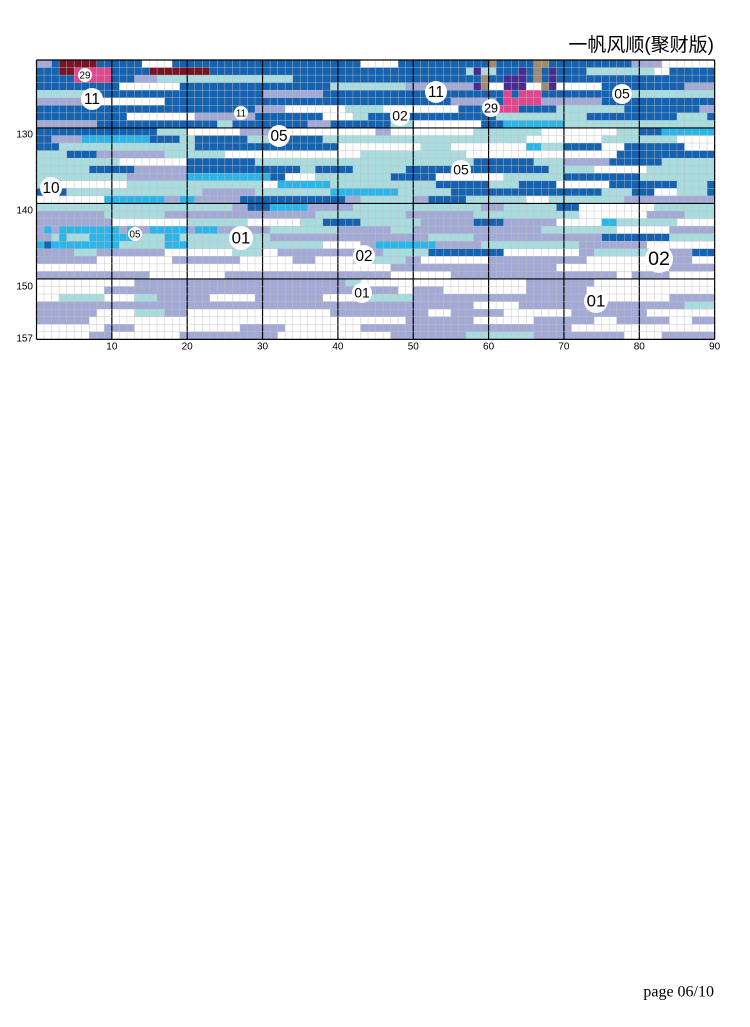 The width and height of the screenshot is (750, 1027). What do you see at coordinates (414, 347) in the screenshot?
I see `column-label: 50` at bounding box center [414, 347].